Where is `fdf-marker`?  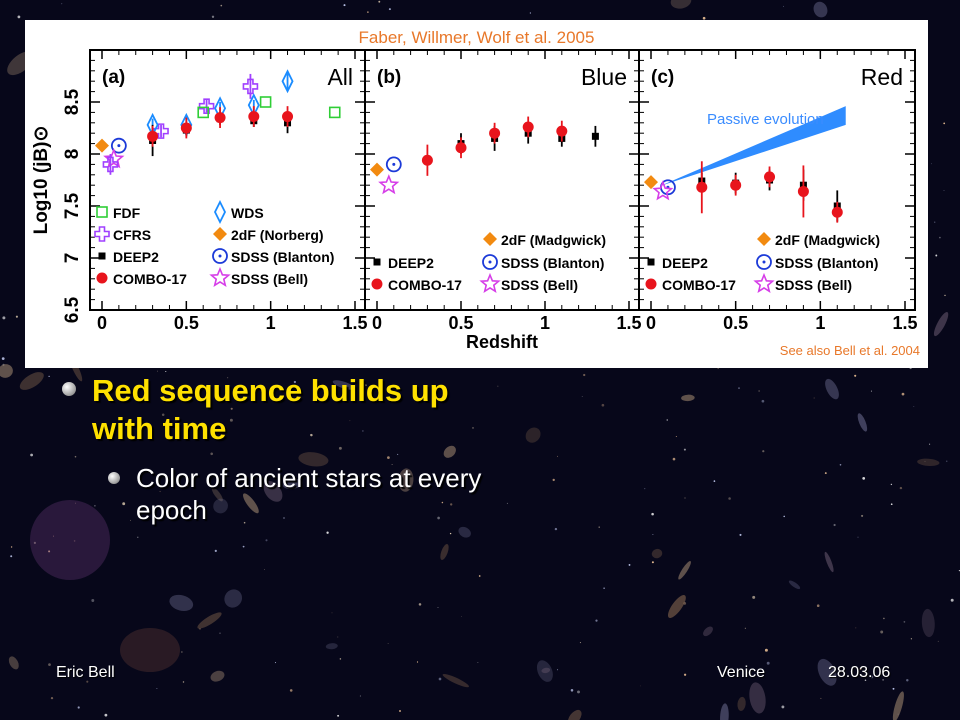 fdf-marker is located at coordinates (265, 102).